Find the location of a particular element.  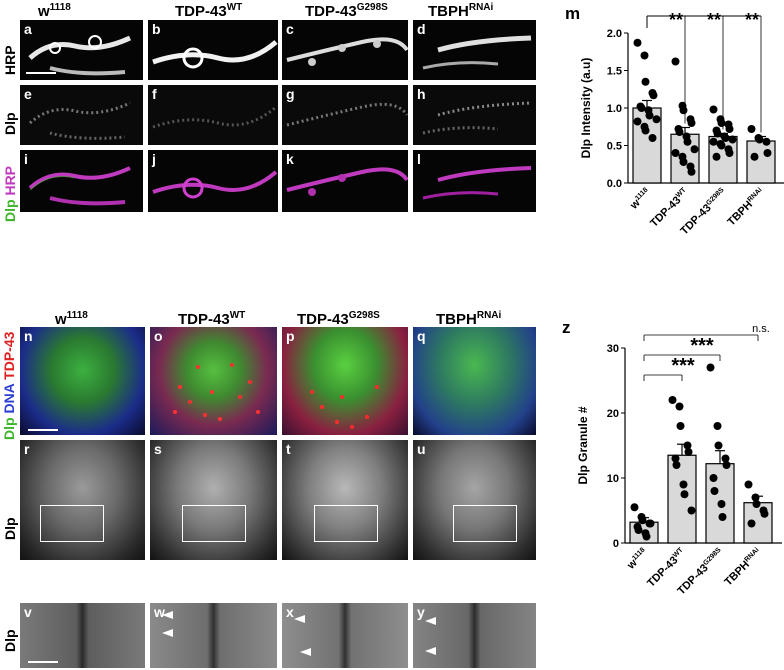

y-tick-label: 1.5 is located at coordinates (614, 72).